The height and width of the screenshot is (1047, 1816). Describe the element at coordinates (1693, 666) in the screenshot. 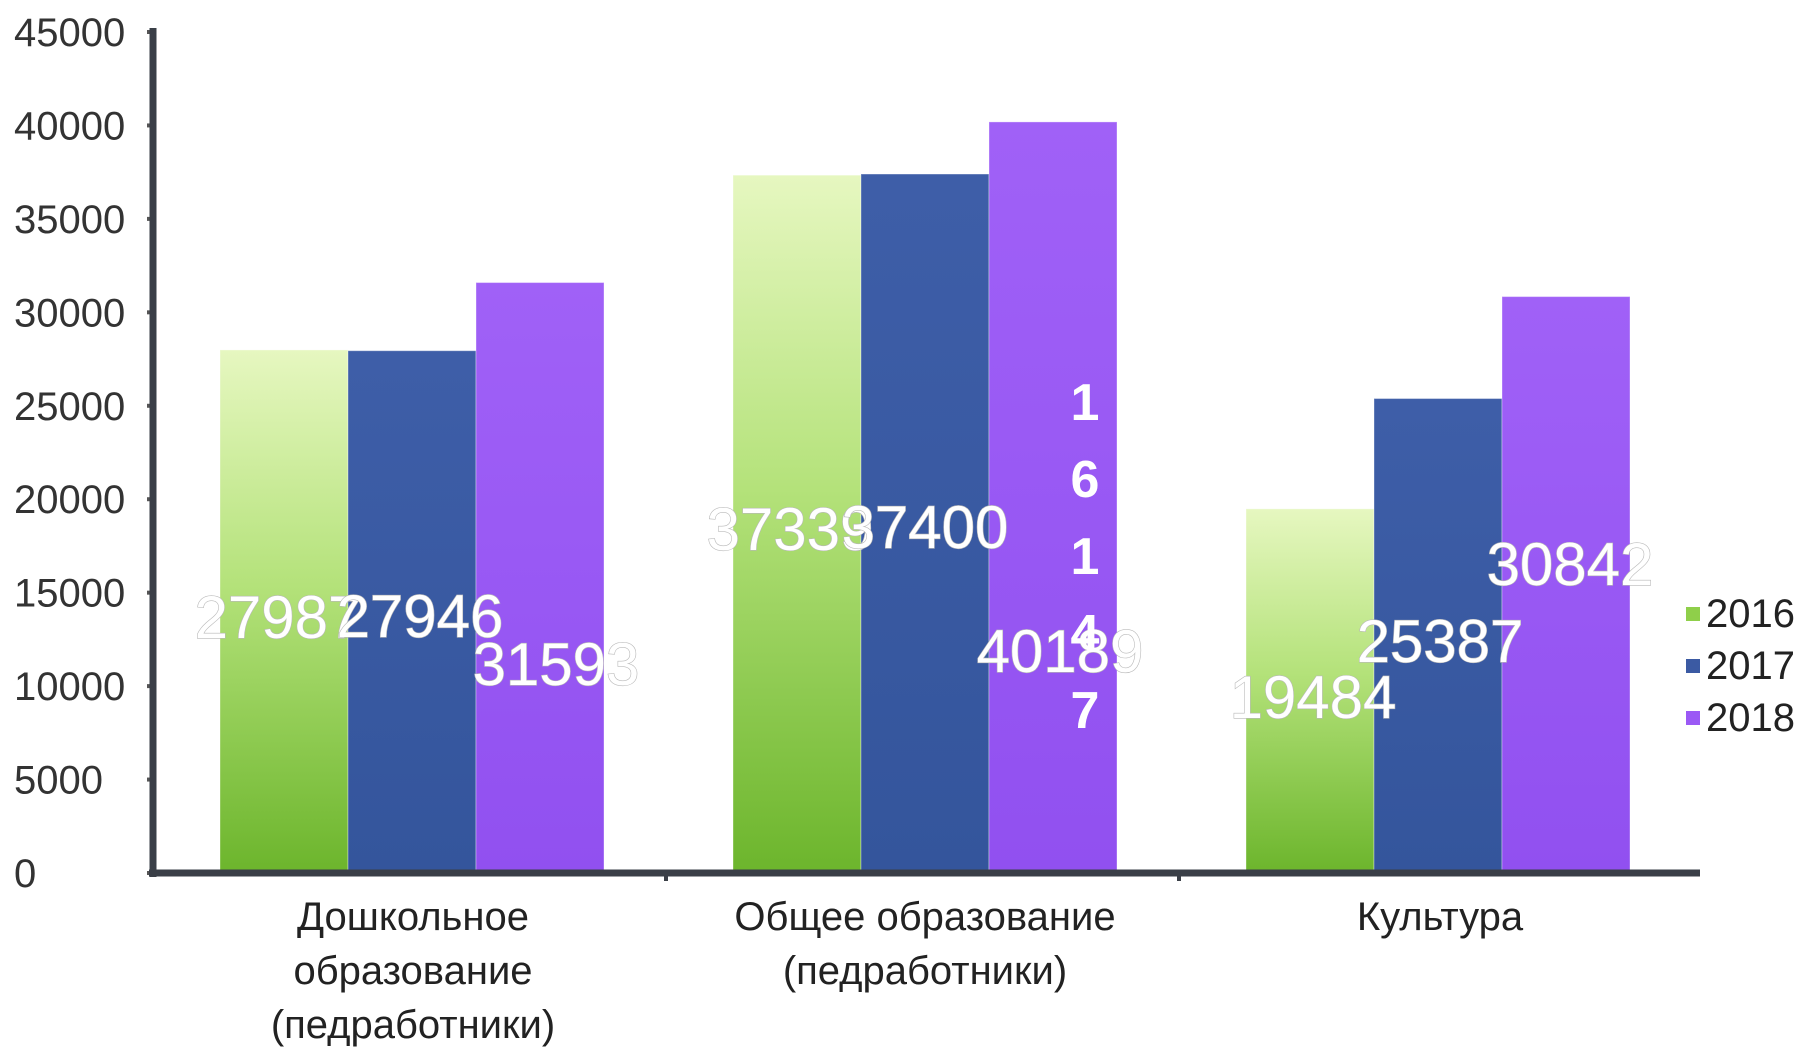

I see `legend-swatch-2017` at that location.